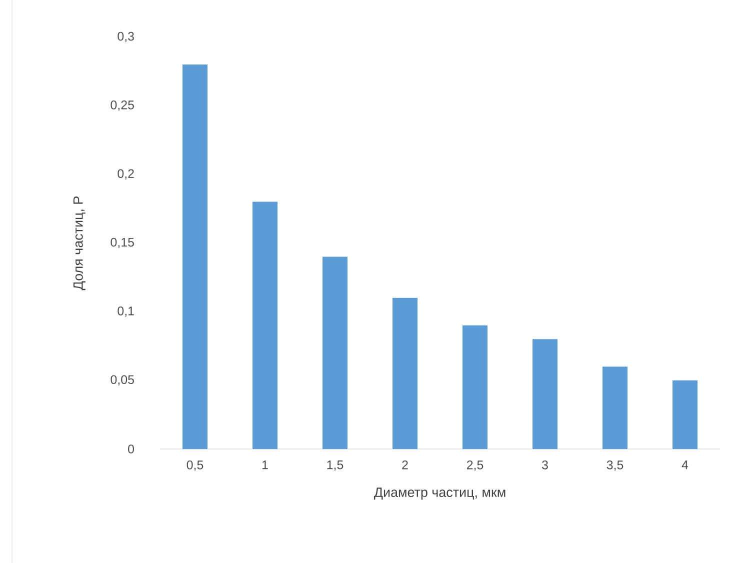 Image resolution: width=748 pixels, height=563 pixels. Describe the element at coordinates (335, 465) in the screenshot. I see `x-tick-label: 1,5` at that location.